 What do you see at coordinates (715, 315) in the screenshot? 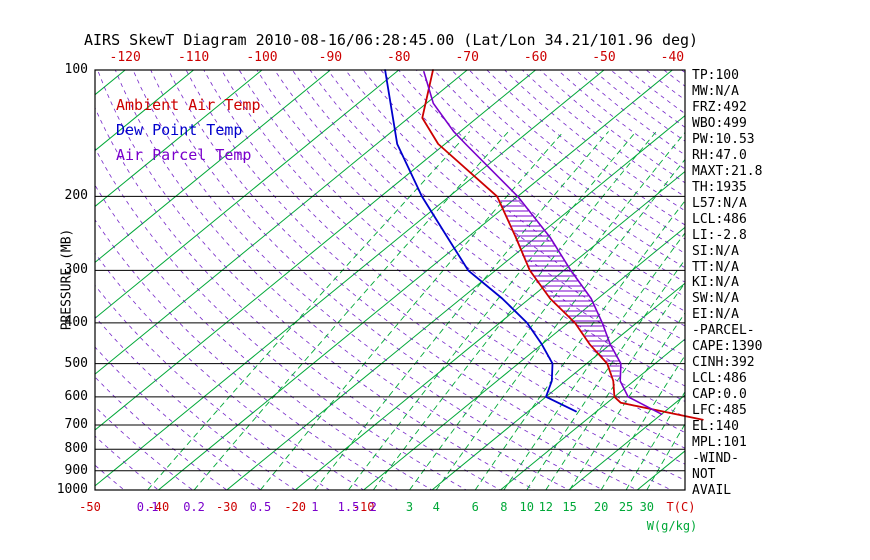
I see `stats-line: EI:N/A` at bounding box center [715, 315].